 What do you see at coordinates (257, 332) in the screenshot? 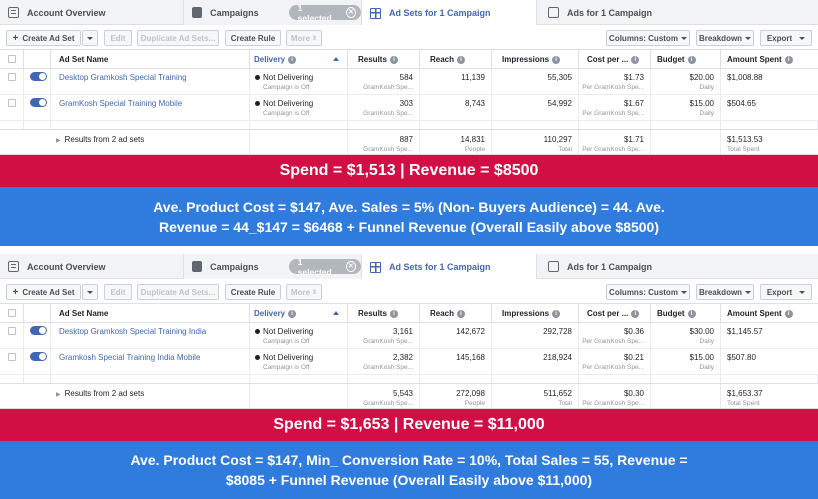
I see `status-dot-icon` at bounding box center [257, 332].